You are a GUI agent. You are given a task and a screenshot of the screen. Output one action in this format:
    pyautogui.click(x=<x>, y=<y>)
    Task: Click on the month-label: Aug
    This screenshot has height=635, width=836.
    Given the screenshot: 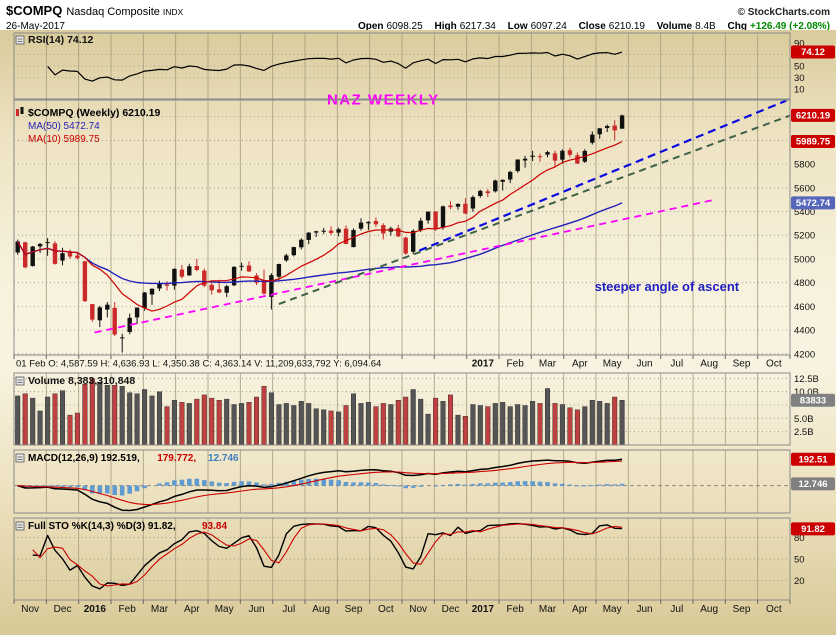 What is the action you would take?
    pyautogui.click(x=321, y=609)
    